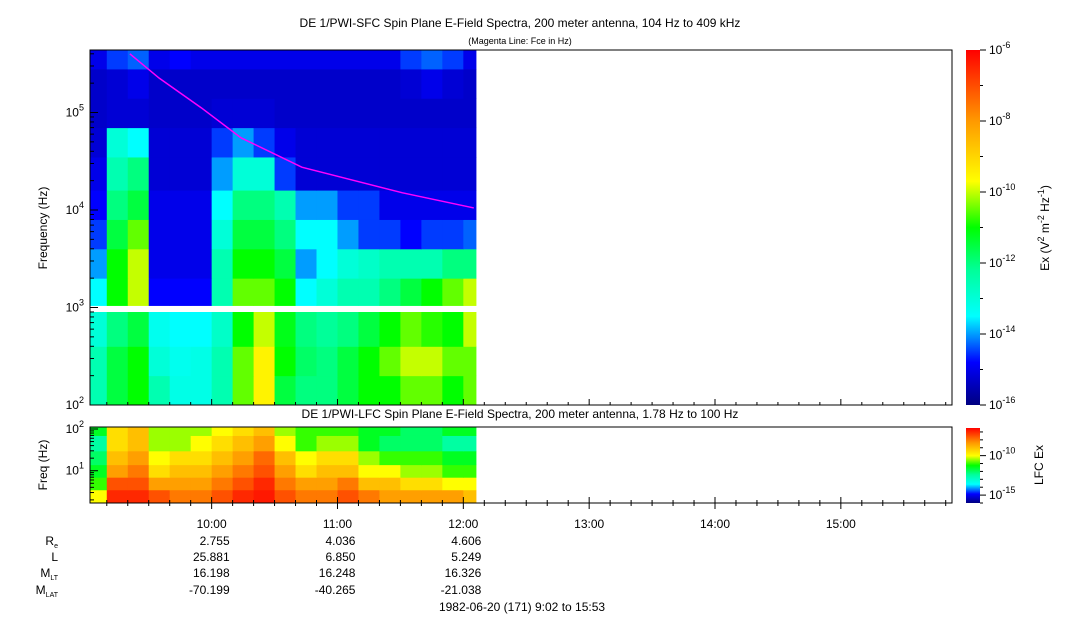 This screenshot has width=1083, height=620. I want to click on y-tick-label: 10³, so click(75, 306).